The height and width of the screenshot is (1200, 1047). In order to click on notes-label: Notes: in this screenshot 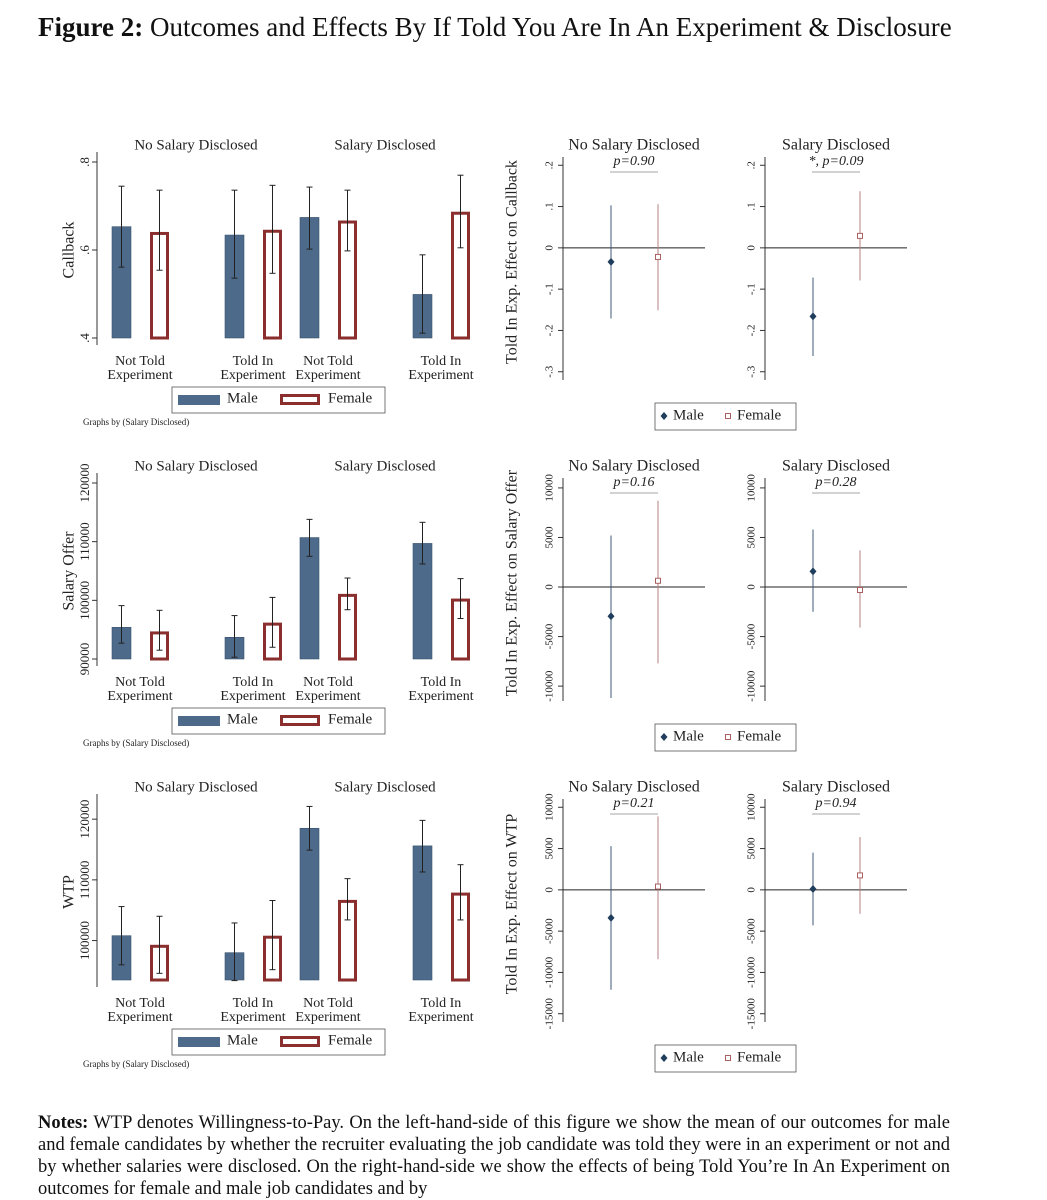, I will do `click(63, 1123)`.